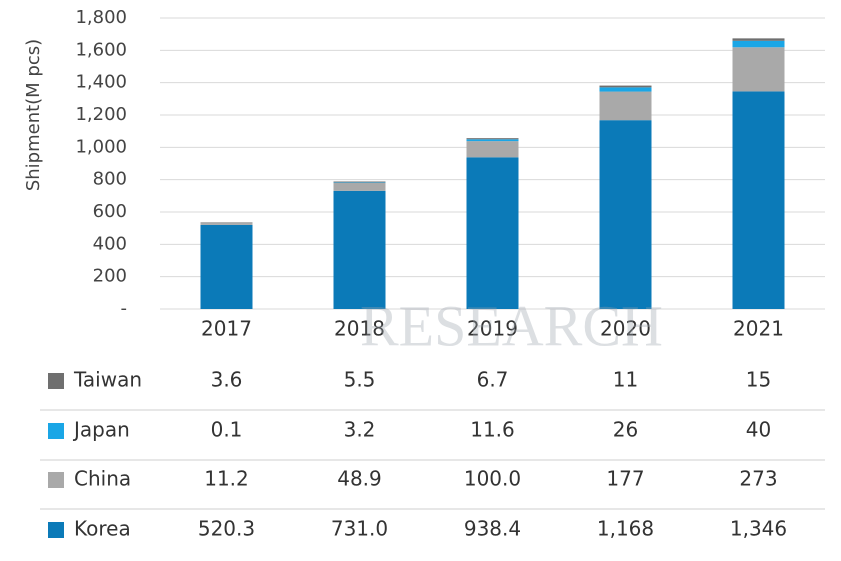  What do you see at coordinates (227, 430) in the screenshot?
I see `table-value: 0.1` at bounding box center [227, 430].